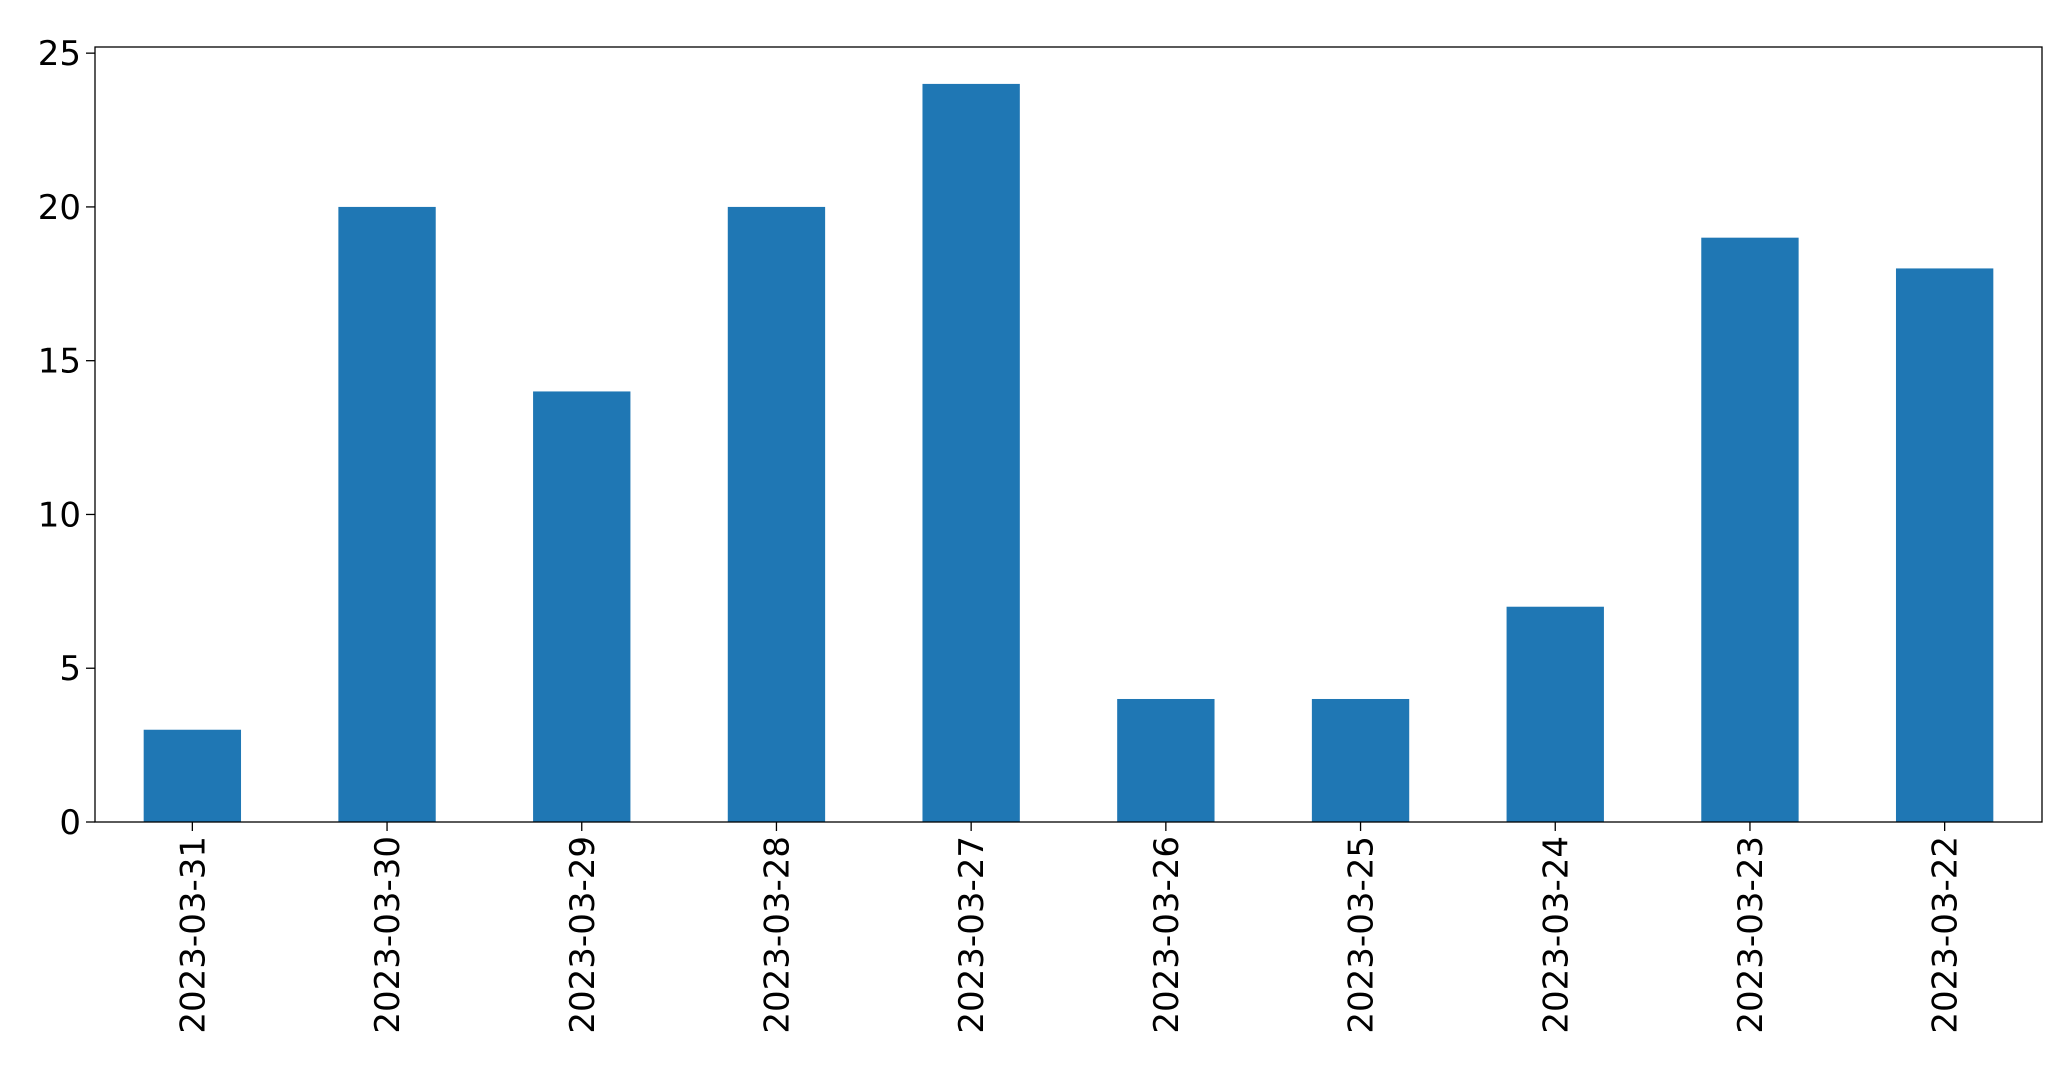  I want to click on x-tick-label: 2023-03-29, so click(583, 935).